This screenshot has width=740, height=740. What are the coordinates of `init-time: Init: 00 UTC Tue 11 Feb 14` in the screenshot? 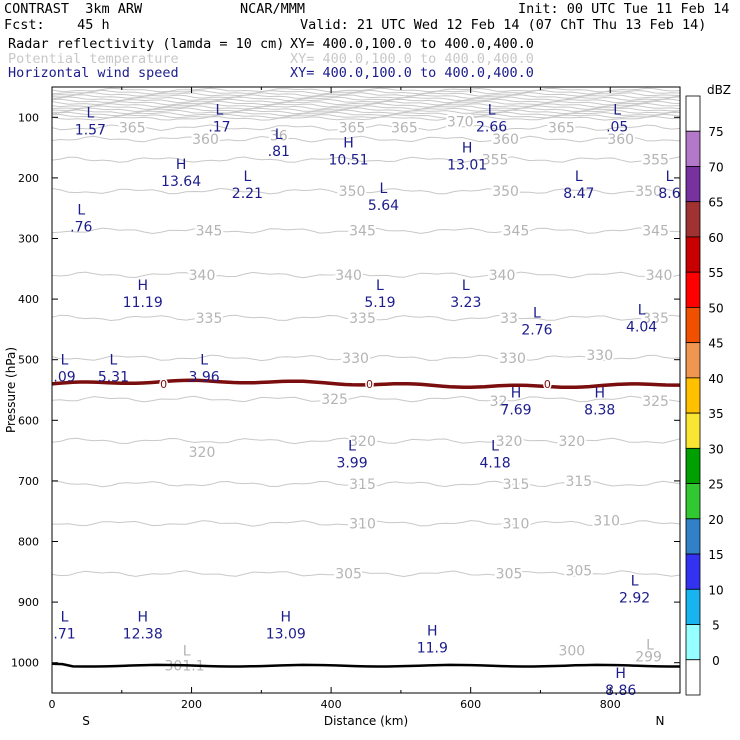 It's located at (624, 9).